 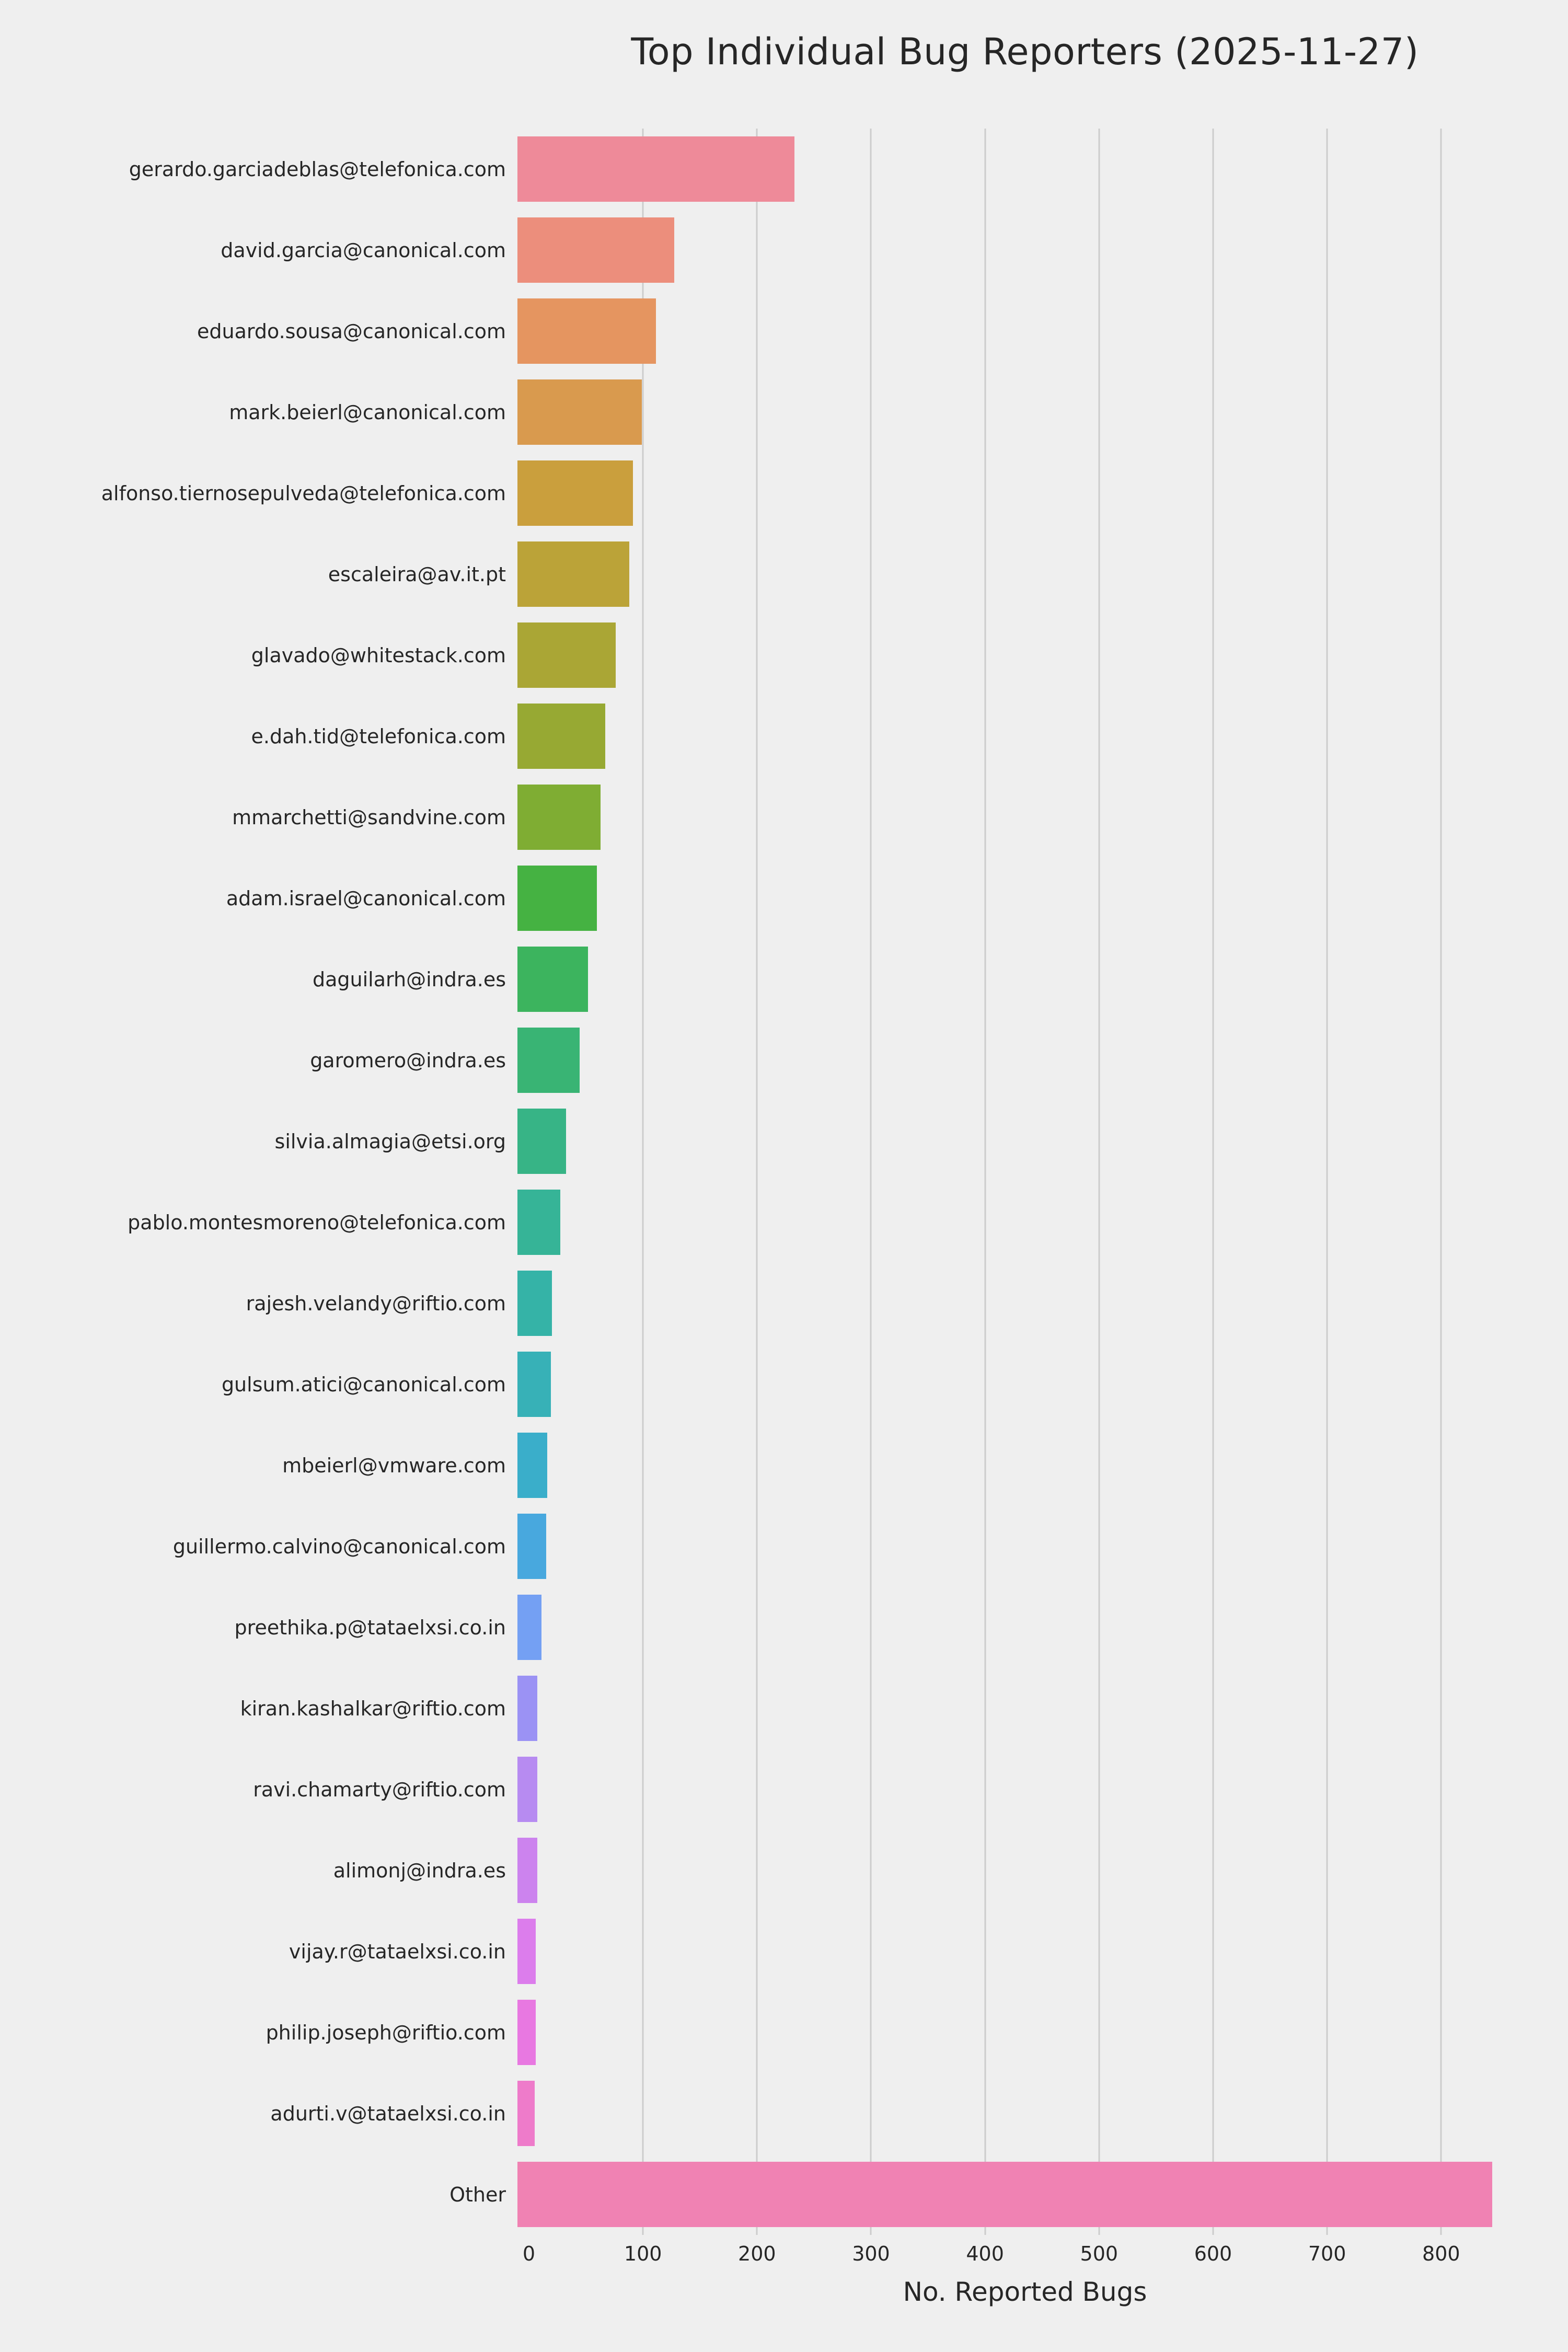 I want to click on bar-row: mbeierl@vmware.com, so click(x=760, y=1465).